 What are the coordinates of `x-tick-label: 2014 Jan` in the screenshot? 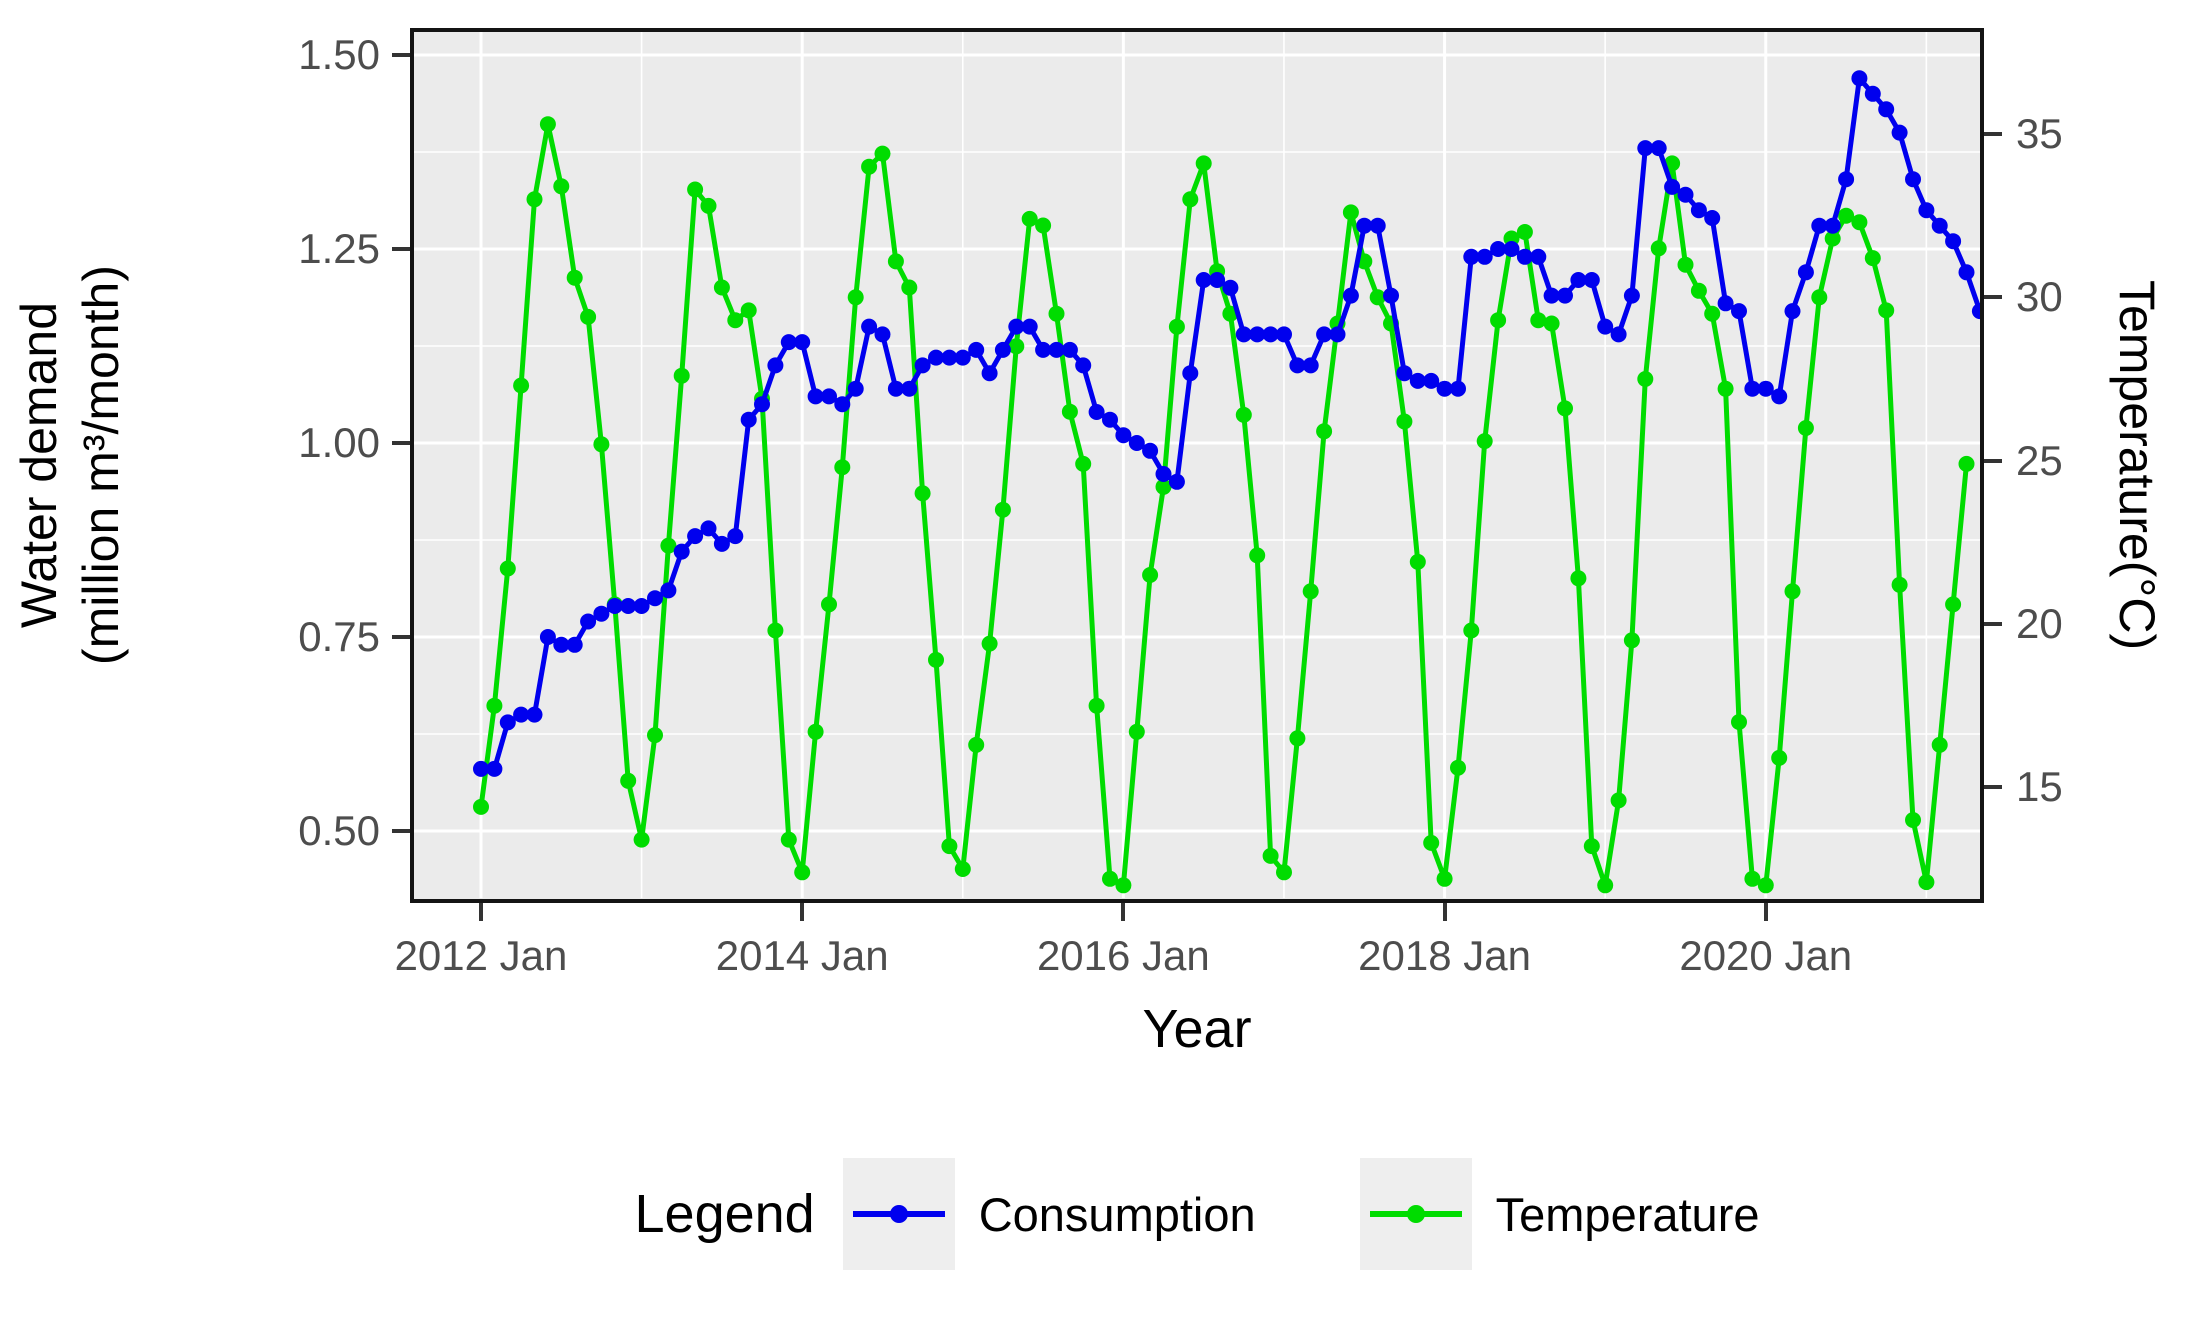 It's located at (802, 955).